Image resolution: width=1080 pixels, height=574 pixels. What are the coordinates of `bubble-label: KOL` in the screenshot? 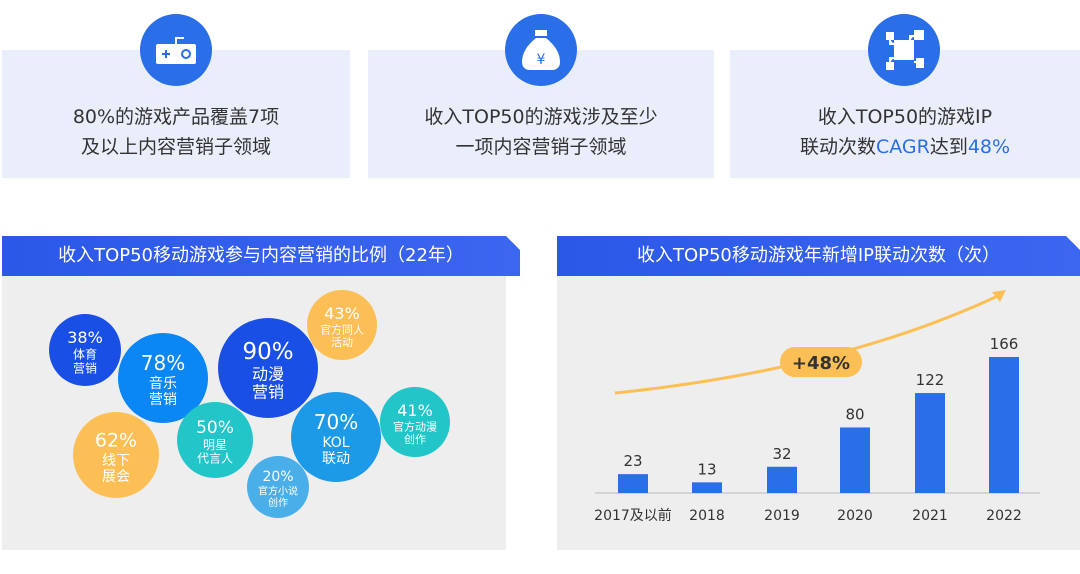 It's located at (335, 443).